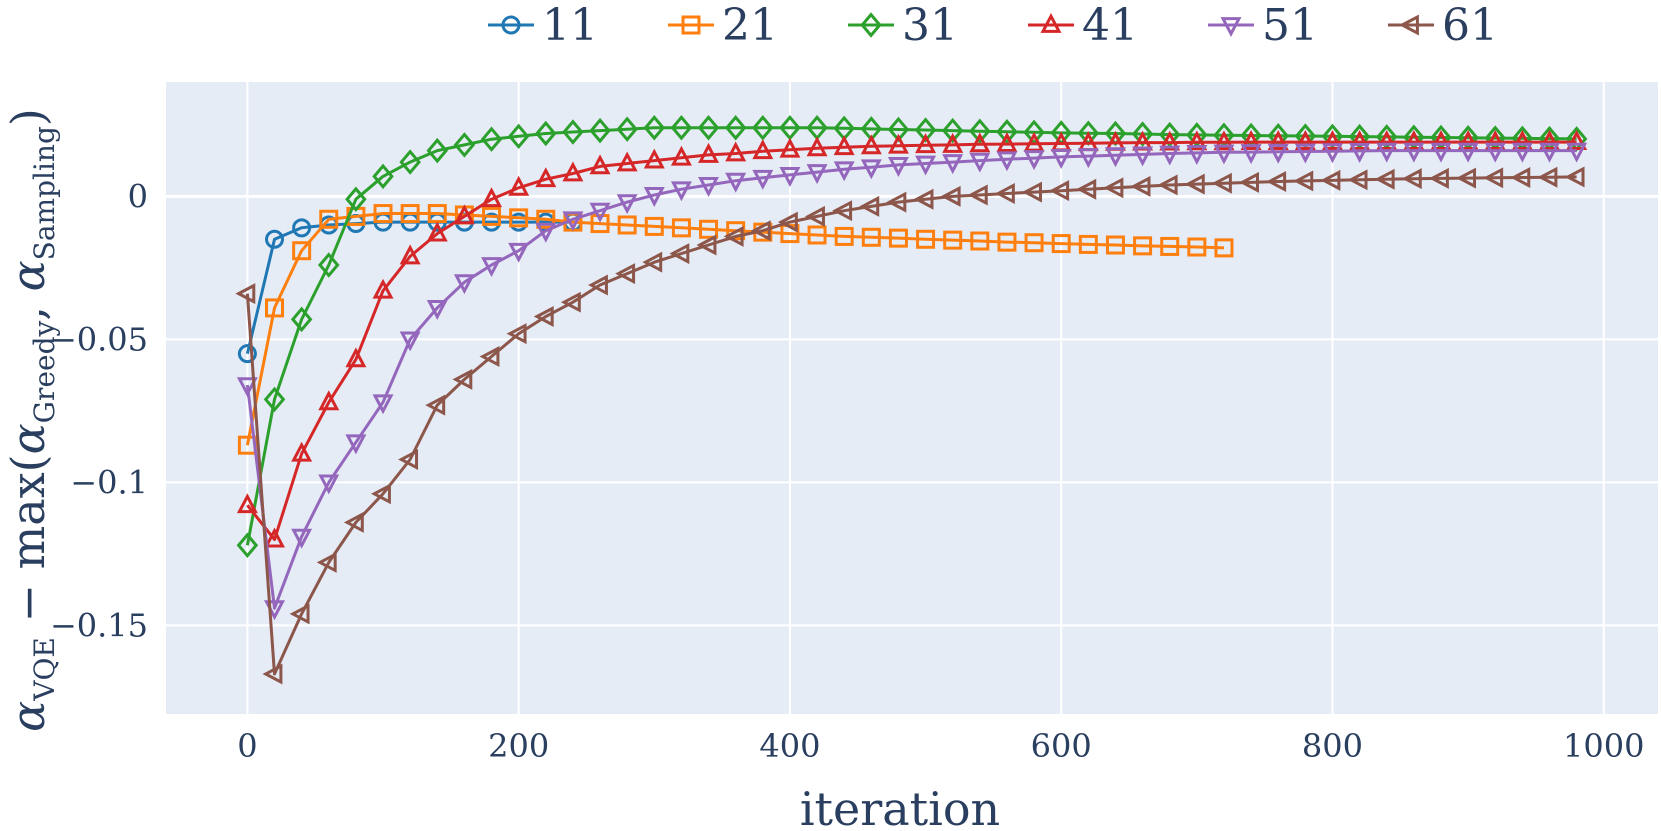 This screenshot has height=831, width=1661. I want to click on y-tick-label: −0.15, so click(99, 625).